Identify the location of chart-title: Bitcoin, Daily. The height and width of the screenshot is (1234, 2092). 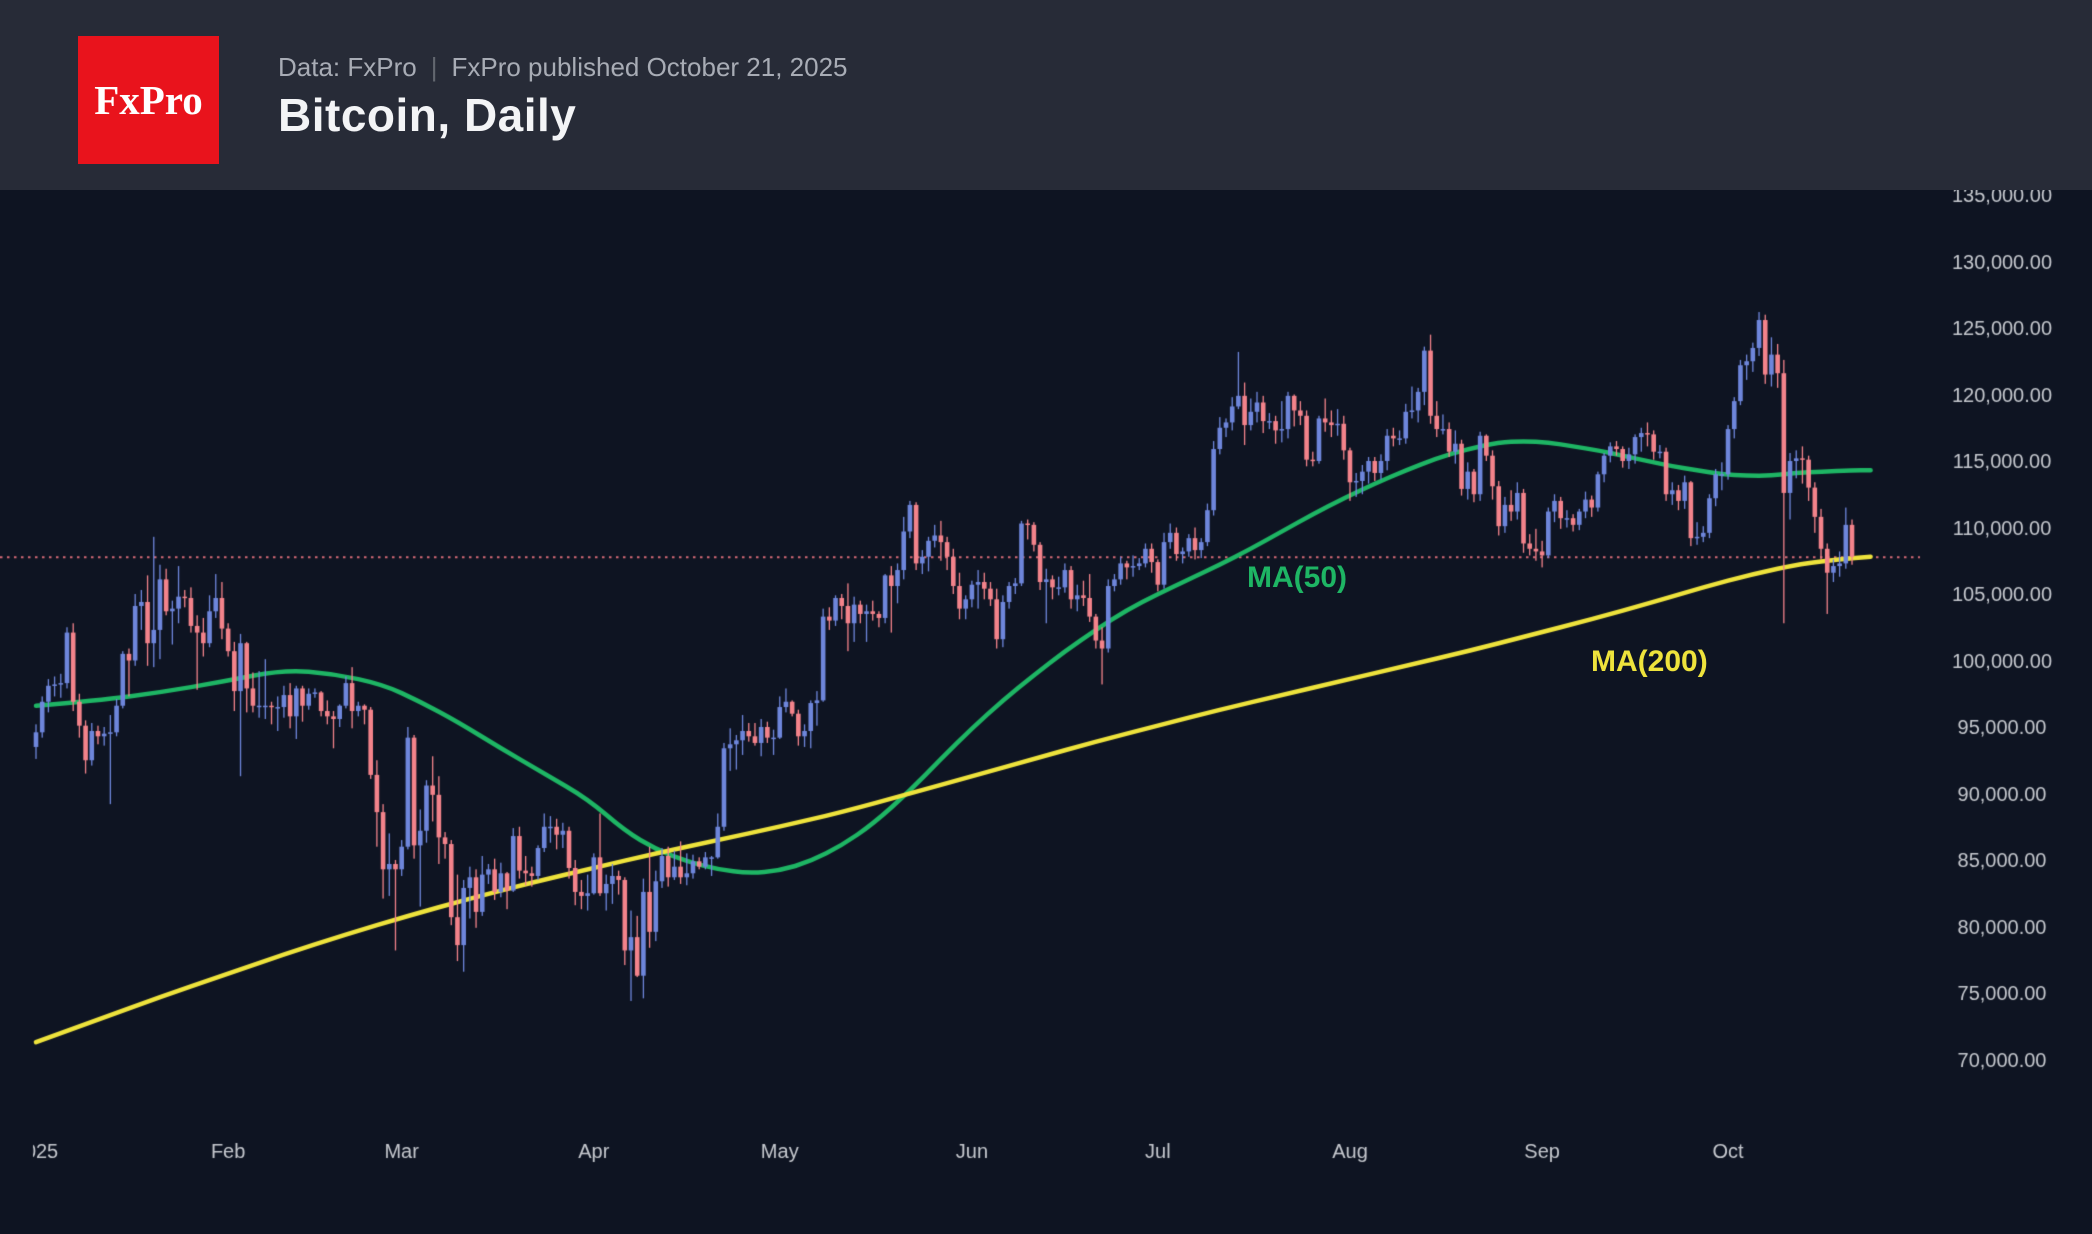
(427, 115).